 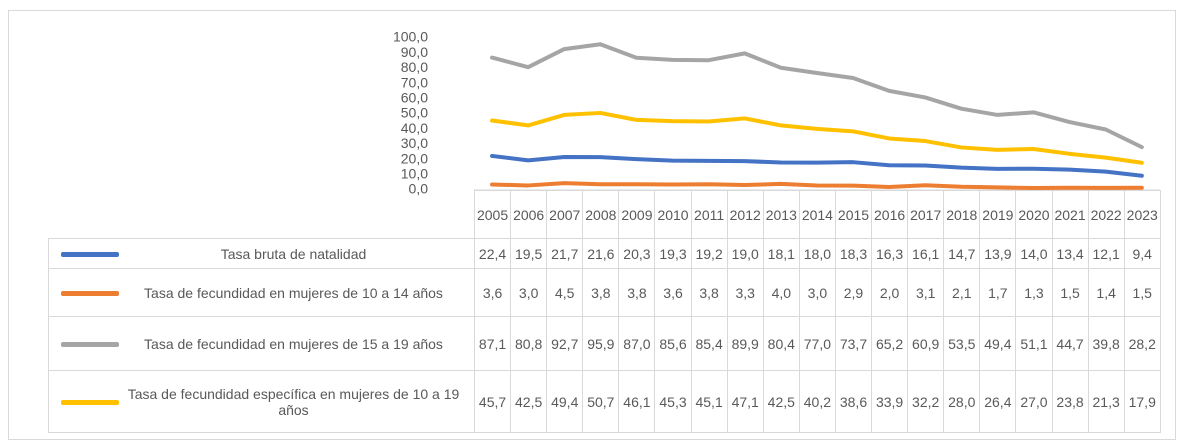 I want to click on value-label: 80,4, so click(x=781, y=343).